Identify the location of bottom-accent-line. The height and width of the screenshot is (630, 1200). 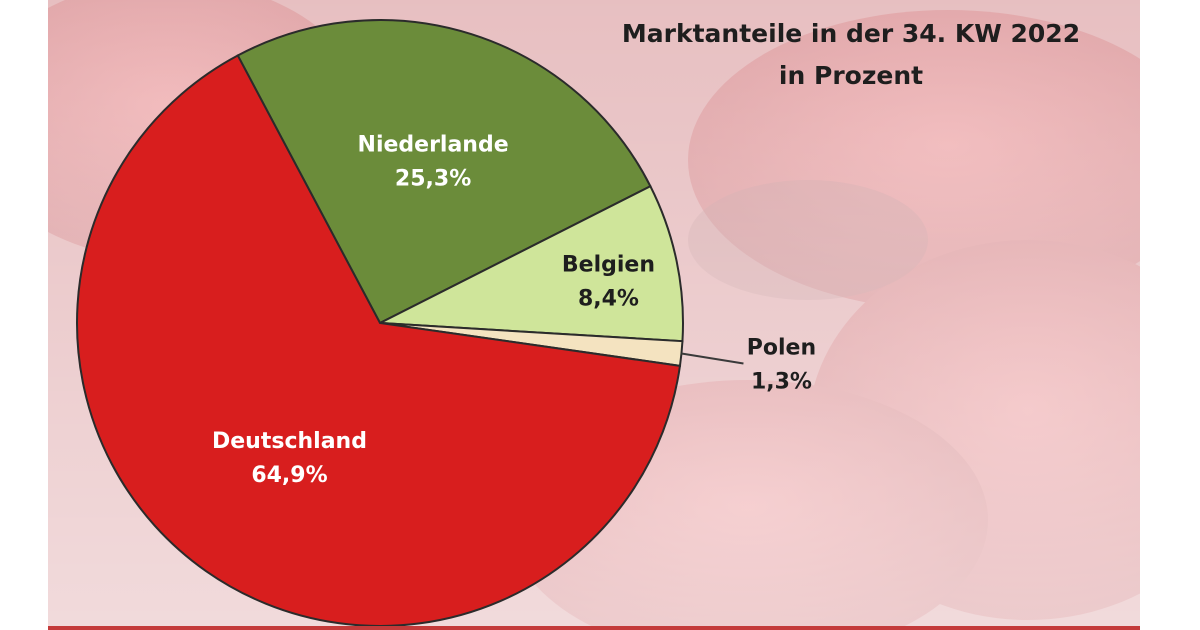
(594, 628).